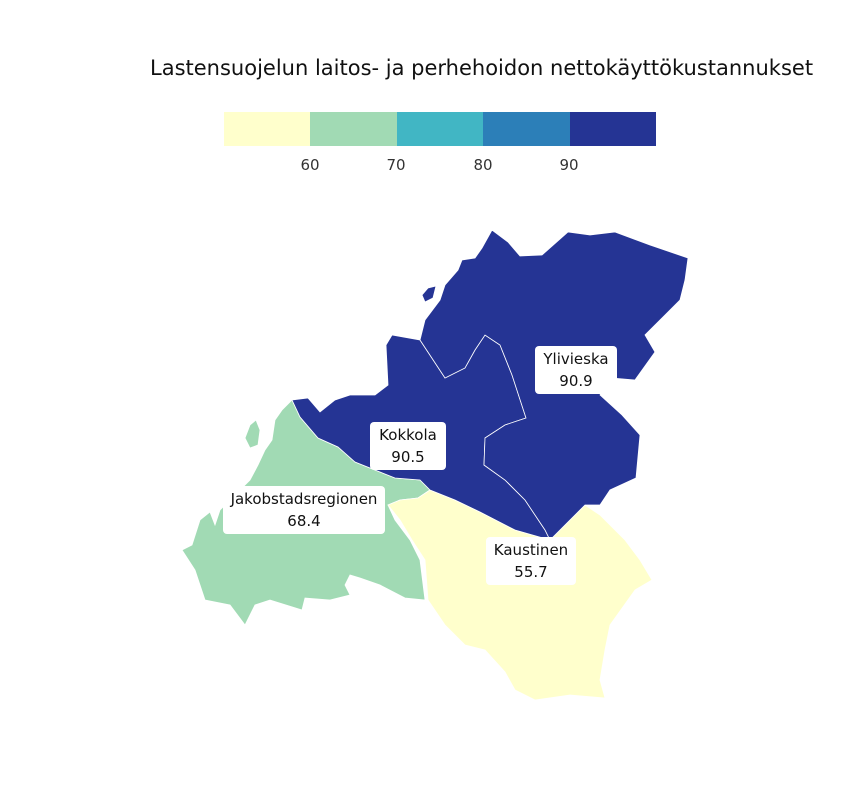 The image size is (864, 792). What do you see at coordinates (408, 446) in the screenshot?
I see `label-kokkola: Kokkola 90.5` at bounding box center [408, 446].